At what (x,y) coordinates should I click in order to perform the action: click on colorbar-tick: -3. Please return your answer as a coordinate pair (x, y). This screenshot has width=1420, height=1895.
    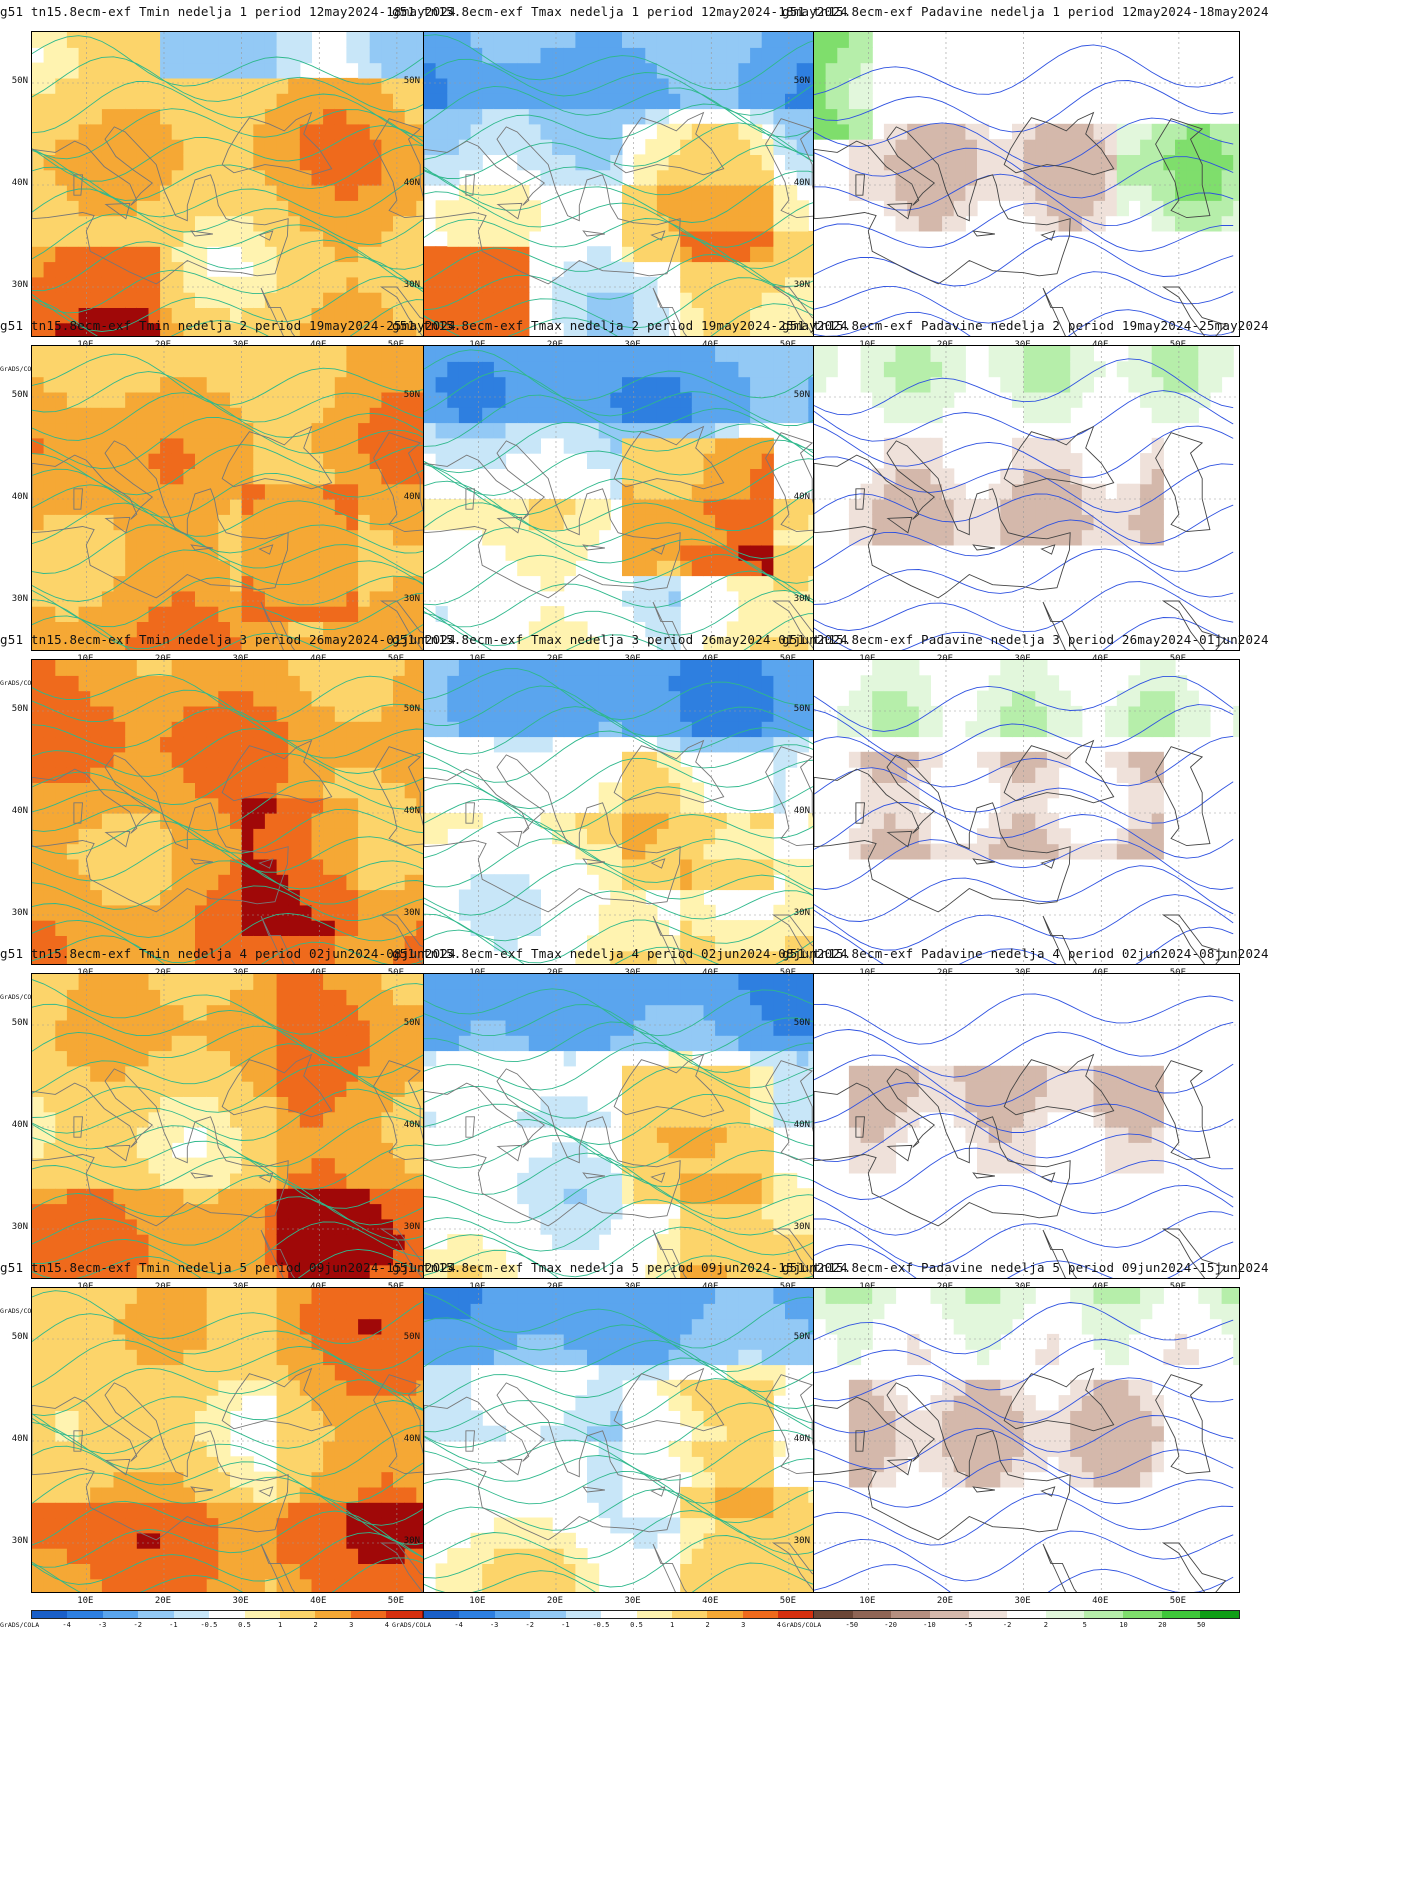
    Looking at the image, I should click on (102, 1625).